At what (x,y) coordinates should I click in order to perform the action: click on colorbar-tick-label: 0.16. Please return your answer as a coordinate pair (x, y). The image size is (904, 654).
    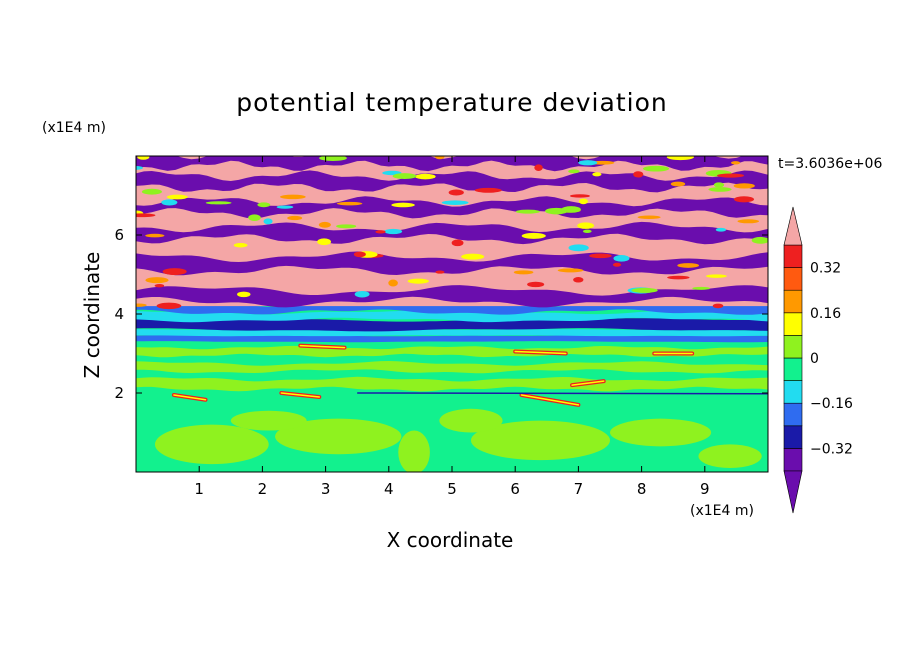
    Looking at the image, I should click on (825, 314).